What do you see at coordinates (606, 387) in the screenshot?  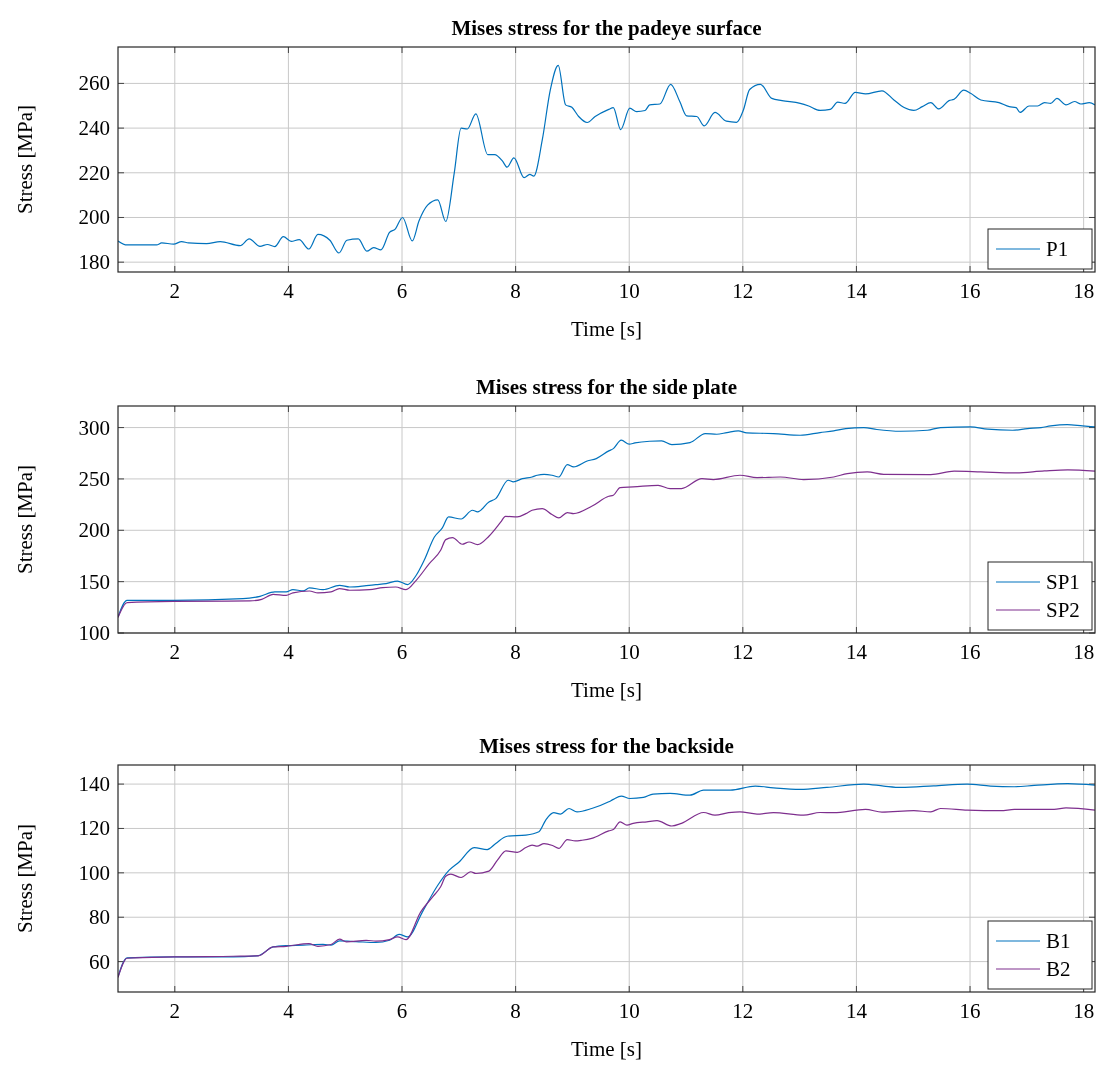 I see `chart-title: Mises stress for the side plate` at bounding box center [606, 387].